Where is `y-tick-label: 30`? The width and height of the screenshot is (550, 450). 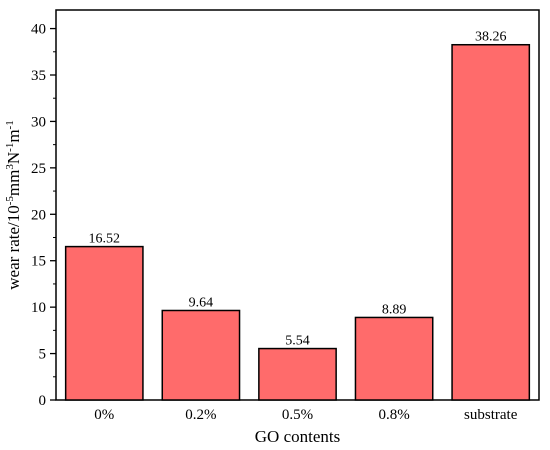 y-tick-label: 30 is located at coordinates (38, 122).